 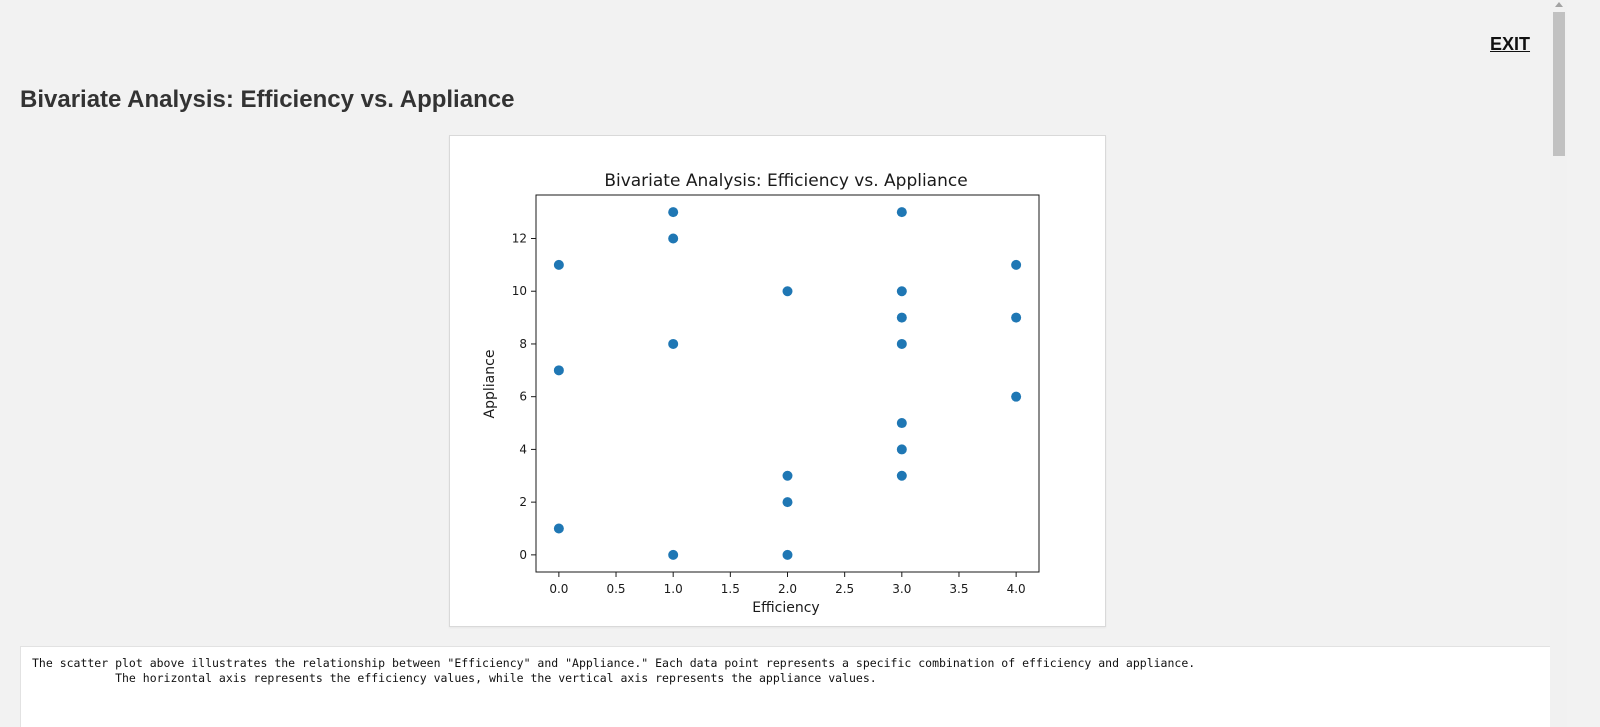 I want to click on y-axis: 0 2 4 6 8 10 12, so click(x=524, y=397).